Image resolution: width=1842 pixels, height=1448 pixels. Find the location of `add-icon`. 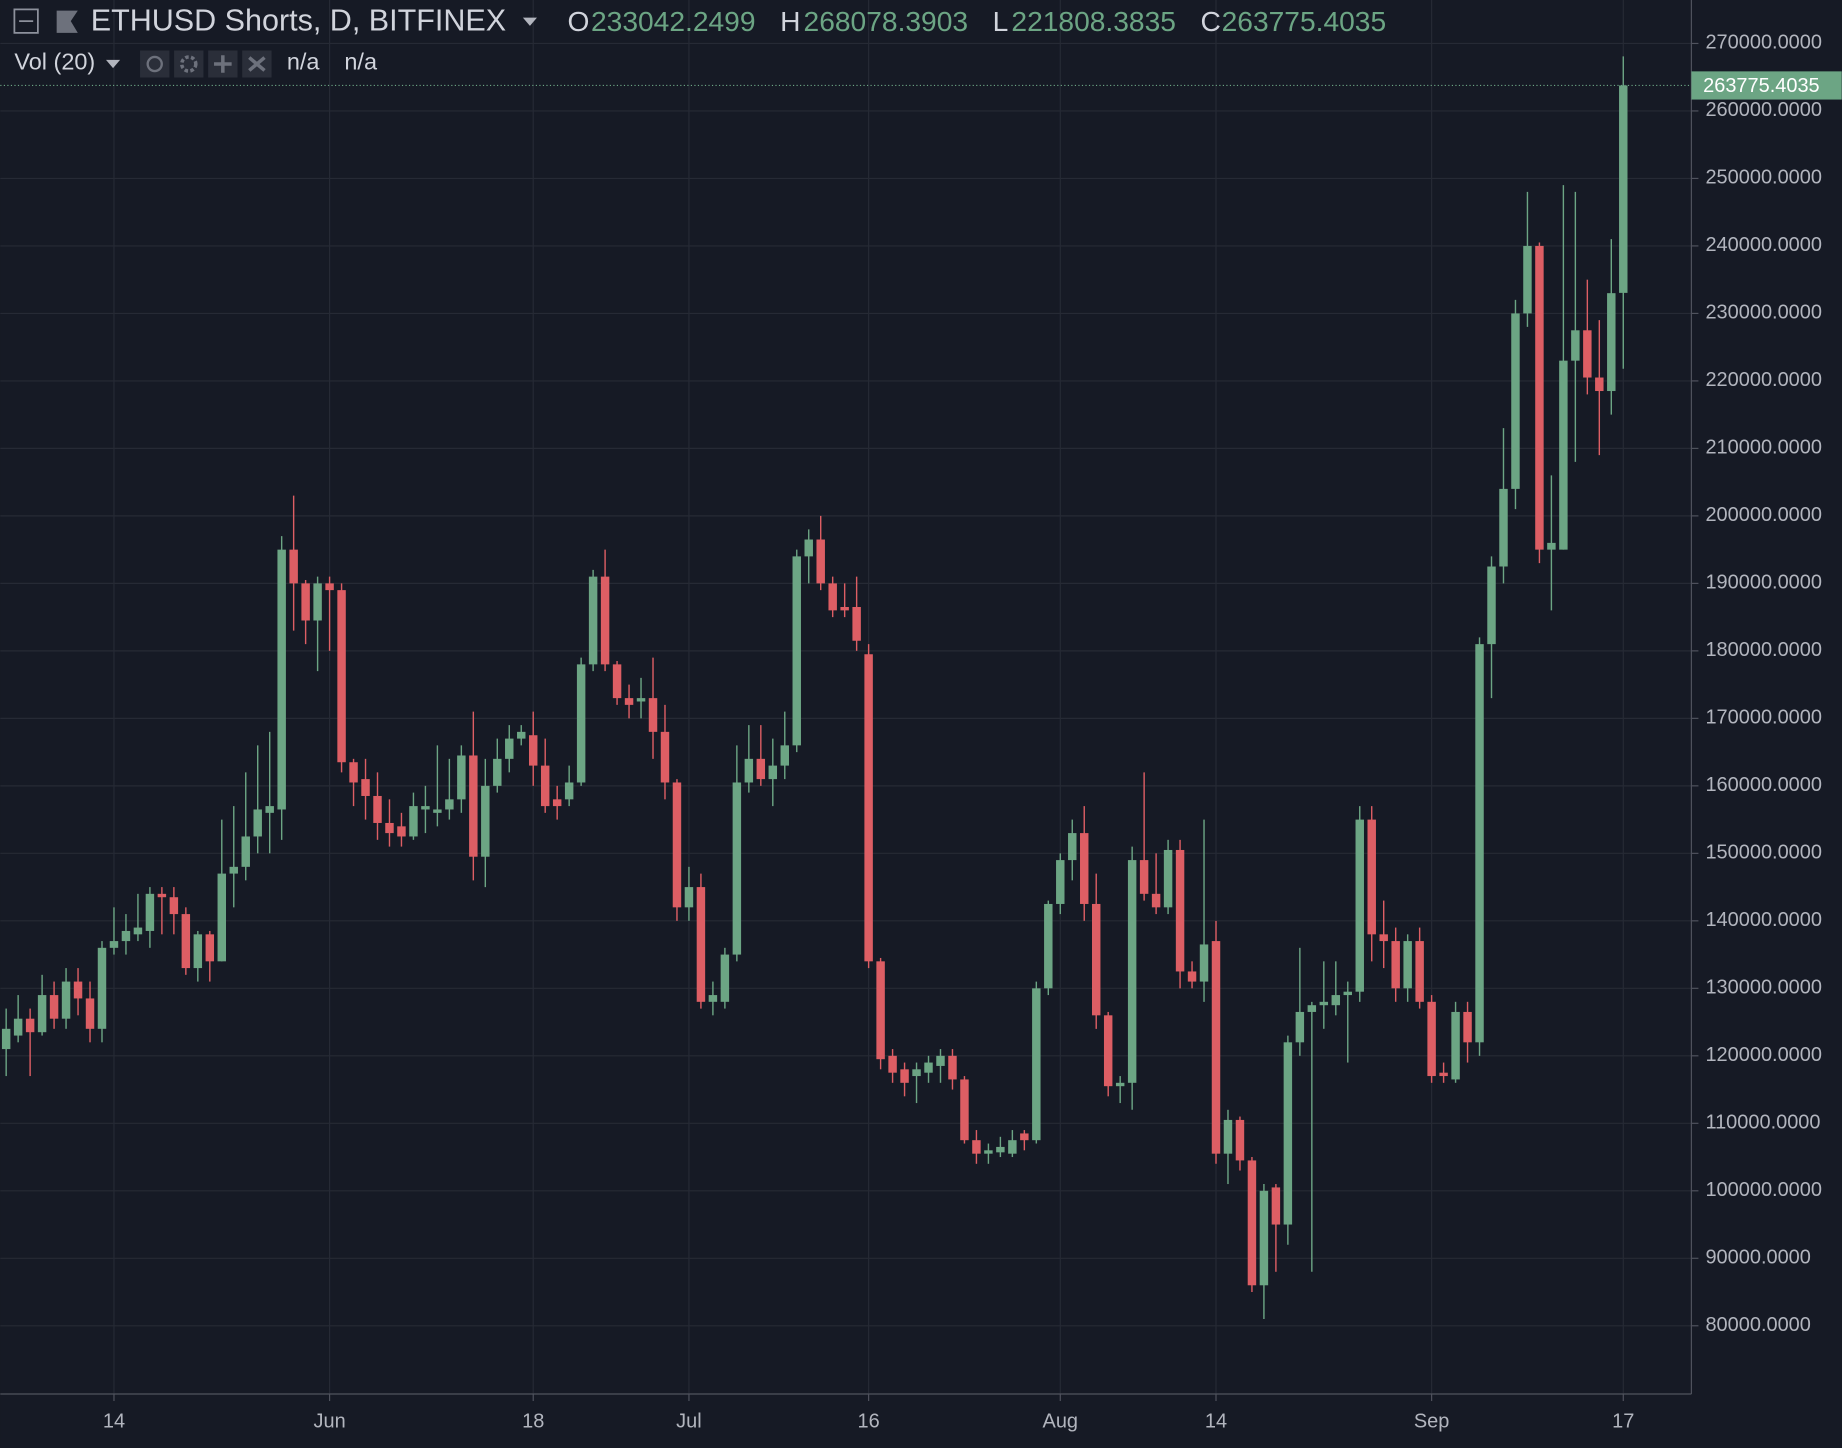

add-icon is located at coordinates (223, 64).